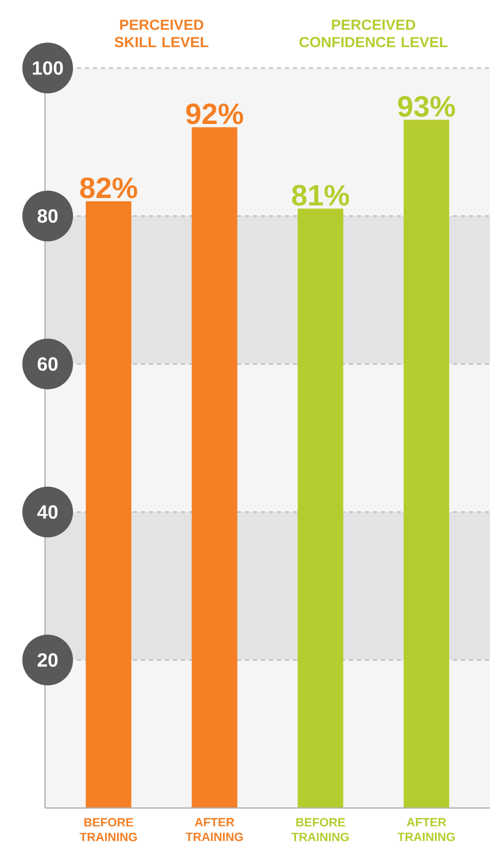 Image resolution: width=497 pixels, height=861 pixels. Describe the element at coordinates (48, 216) in the screenshot. I see `y-tick-label: 80` at that location.